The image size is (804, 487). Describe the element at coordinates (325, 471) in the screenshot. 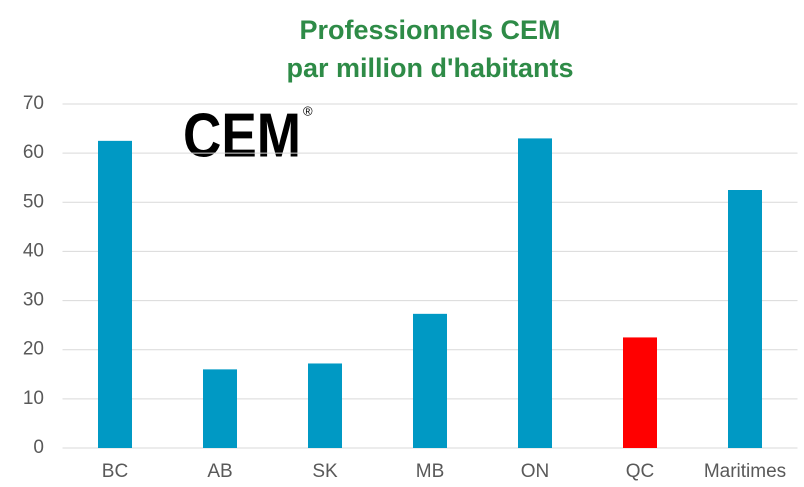

I see `x-tick-label: SK` at that location.